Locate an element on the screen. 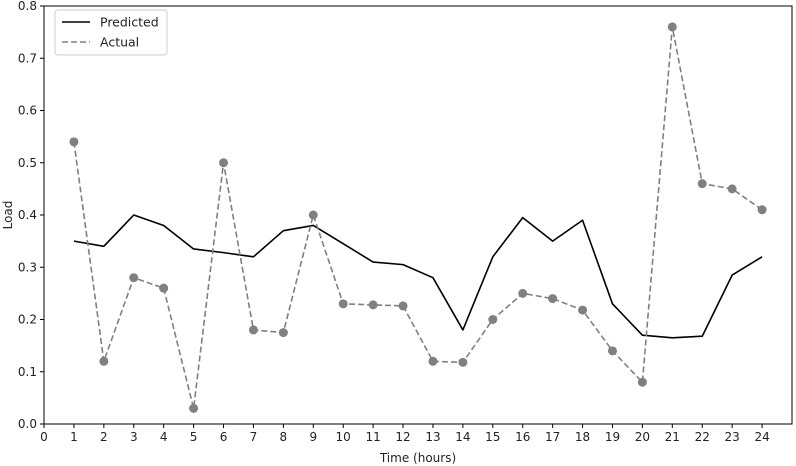 The height and width of the screenshot is (466, 796). x-tick-label: 20 is located at coordinates (642, 437).